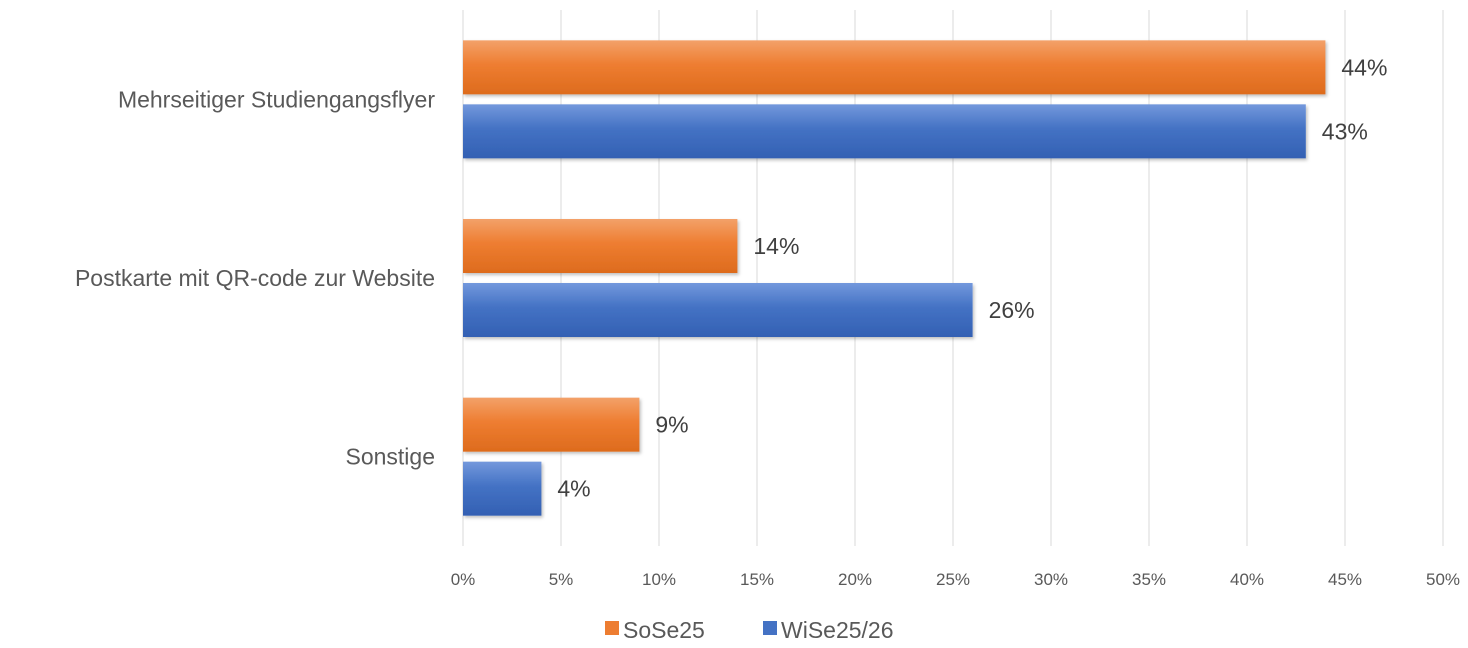 This screenshot has height=648, width=1468. I want to click on data-label-sose25-sonstige: 9%, so click(671, 425).